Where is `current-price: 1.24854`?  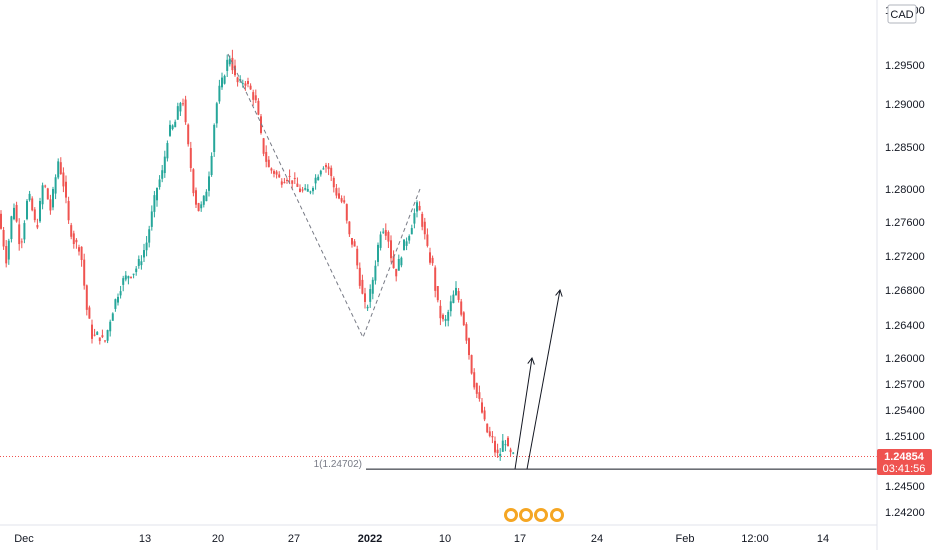
current-price: 1.24854 is located at coordinates (904, 457).